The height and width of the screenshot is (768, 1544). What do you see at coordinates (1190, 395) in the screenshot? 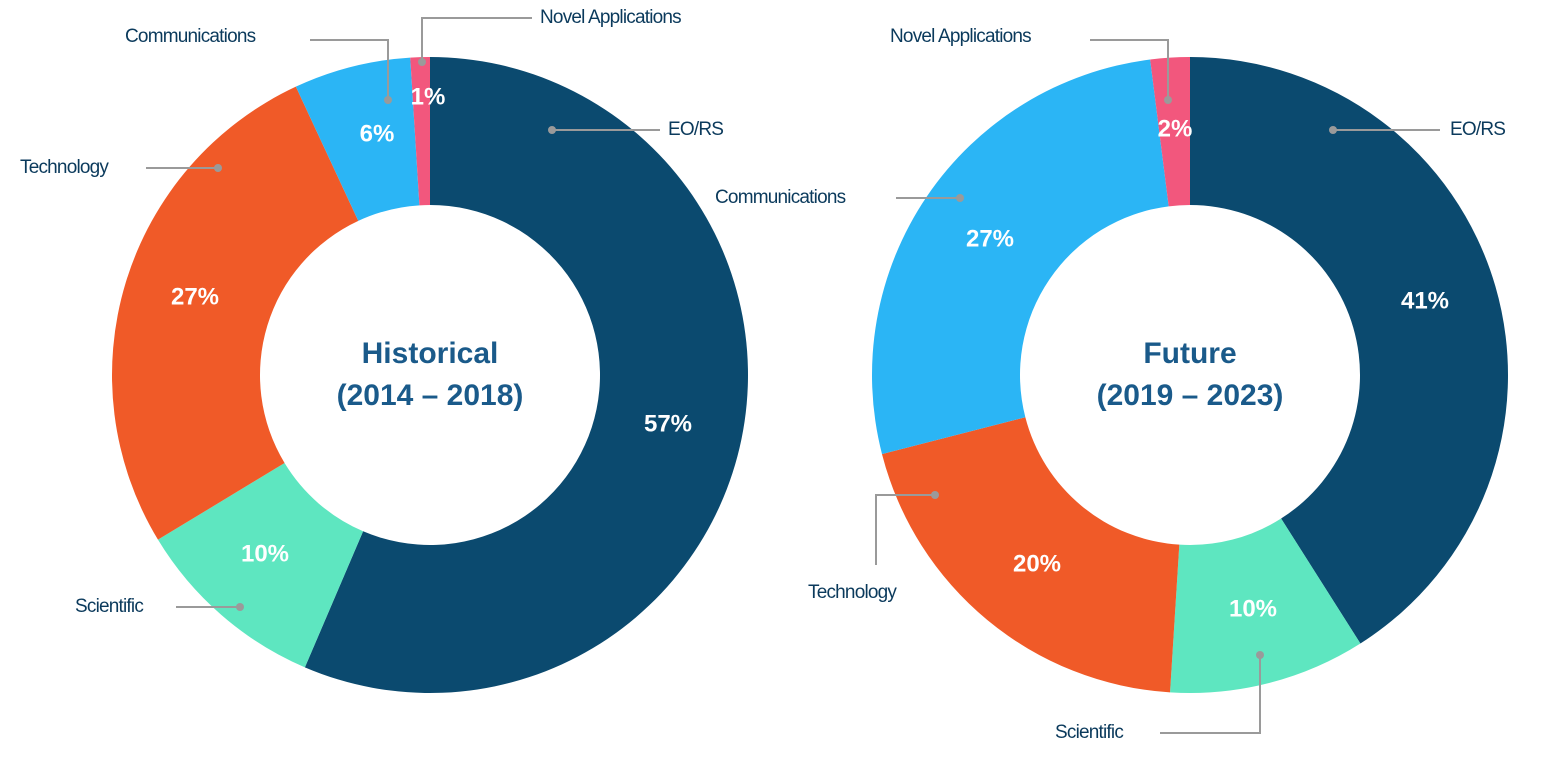
I see `chart-subtitle: (2019 – 2023)` at bounding box center [1190, 395].